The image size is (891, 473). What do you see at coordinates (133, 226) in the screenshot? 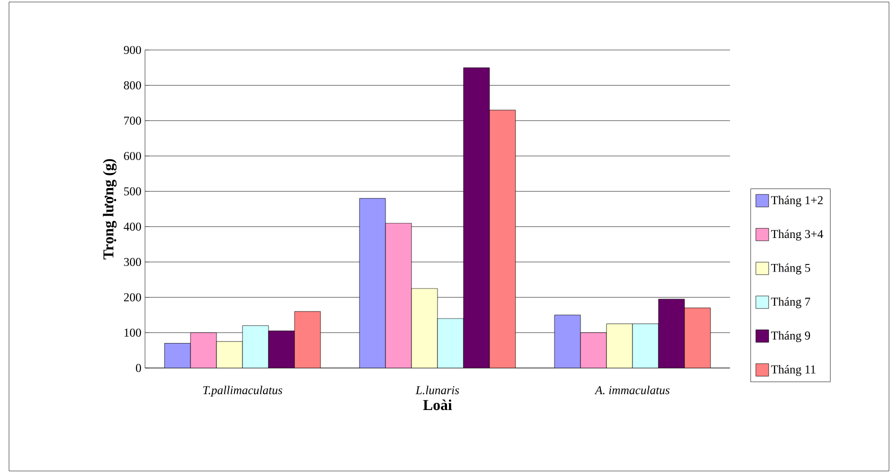
I see `y-tick-label: 400` at bounding box center [133, 226].